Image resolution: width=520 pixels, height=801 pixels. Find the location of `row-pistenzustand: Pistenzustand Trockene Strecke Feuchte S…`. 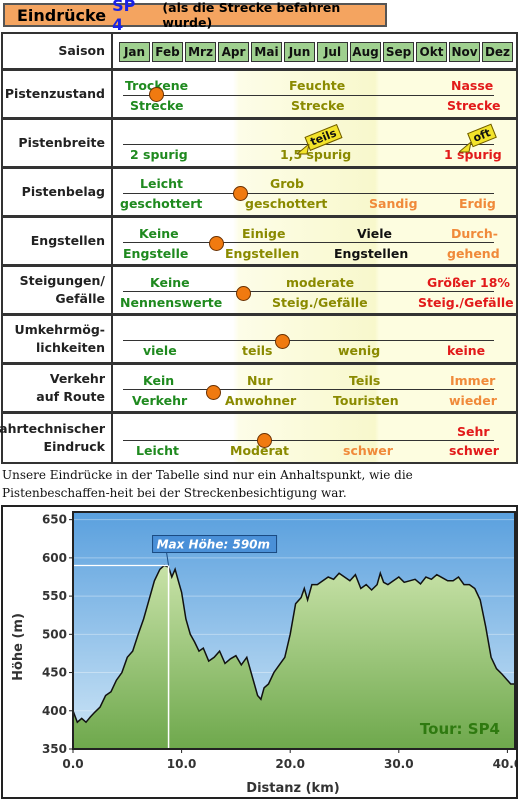

row-pistenzustand: Pistenzustand Trockene Strecke Feuchte S… is located at coordinates (259, 94).